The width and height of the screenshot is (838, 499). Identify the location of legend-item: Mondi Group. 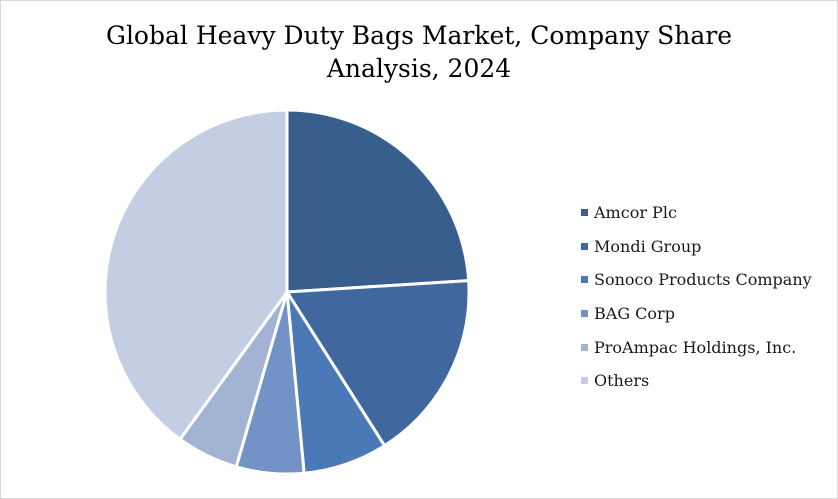
(696, 247).